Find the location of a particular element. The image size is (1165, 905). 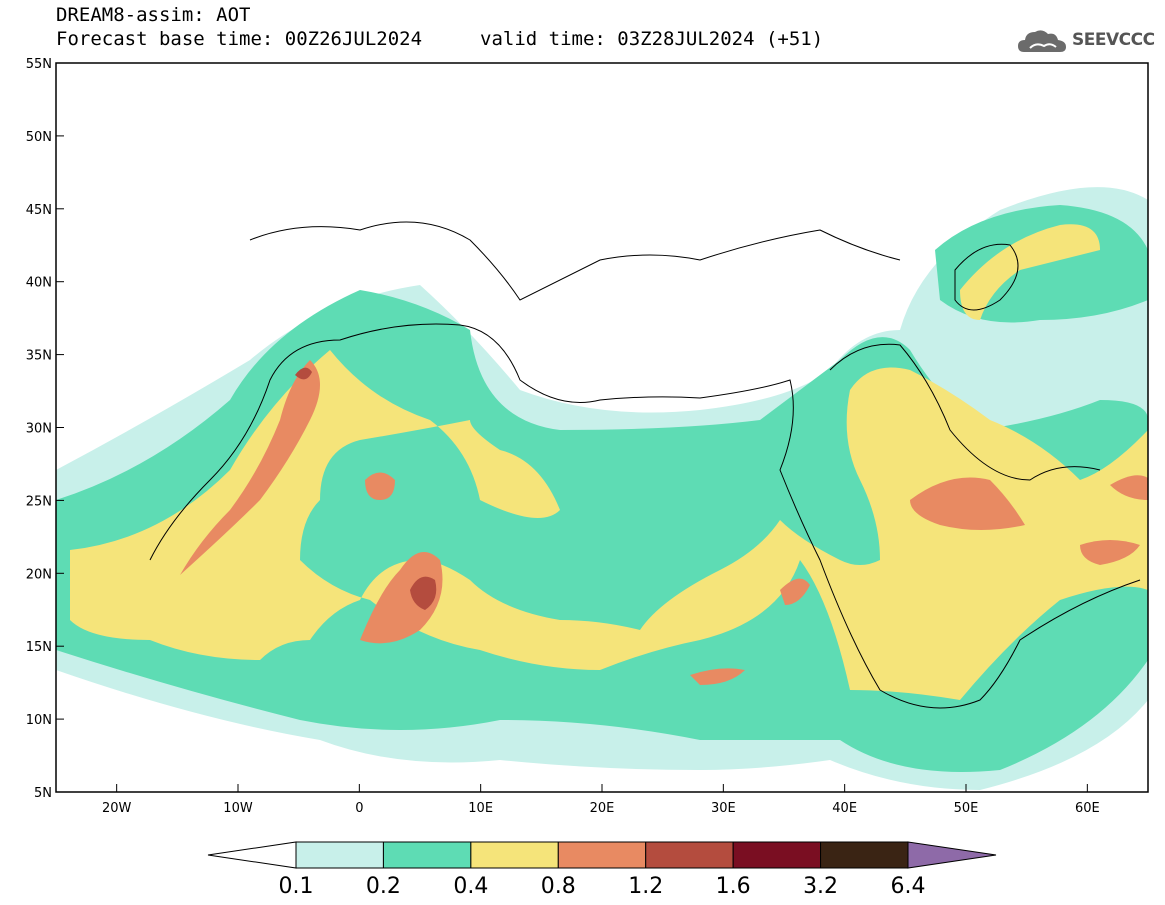

lat-tick-label: 5N is located at coordinates (43, 793).